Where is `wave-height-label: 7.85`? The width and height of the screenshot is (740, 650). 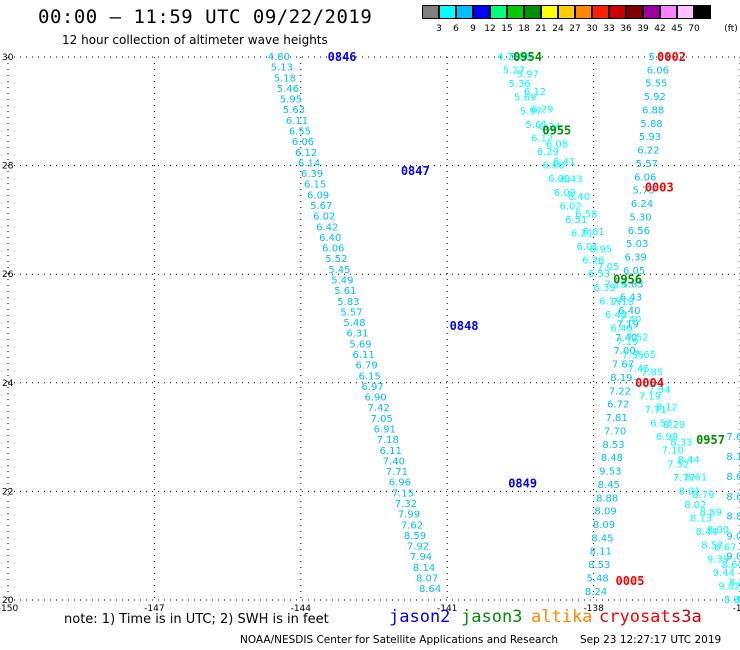
wave-height-label: 7.85 is located at coordinates (652, 372).